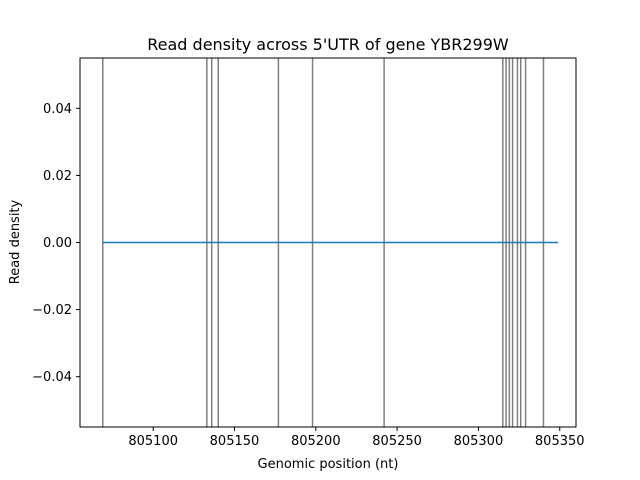  What do you see at coordinates (153, 441) in the screenshot?
I see `x-tick-label: 805100` at bounding box center [153, 441].